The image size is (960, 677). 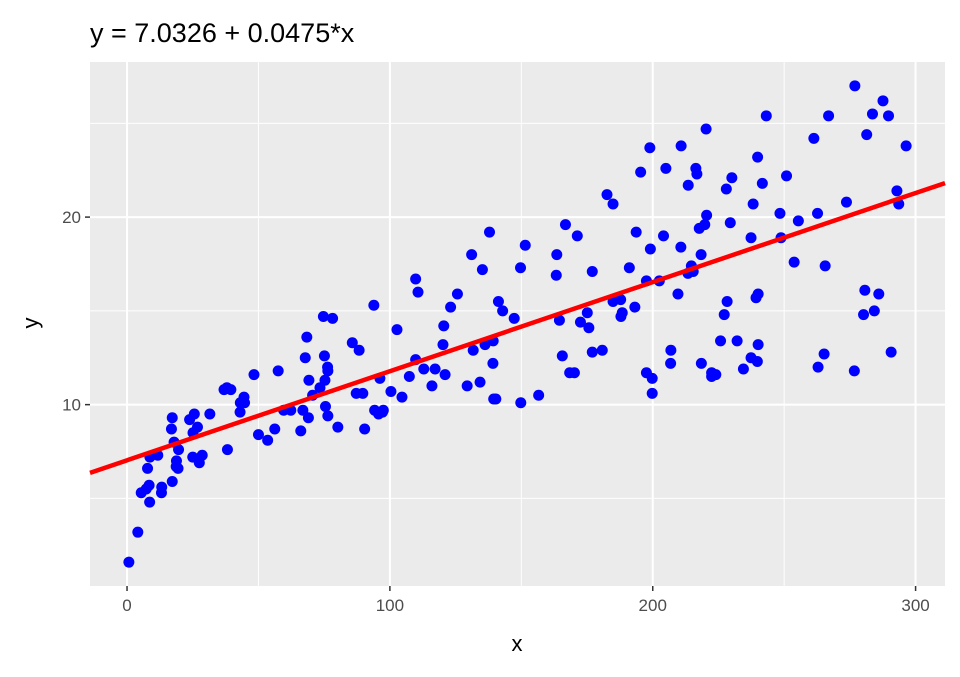 What do you see at coordinates (30, 323) in the screenshot?
I see `y-axis-label: y` at bounding box center [30, 323].